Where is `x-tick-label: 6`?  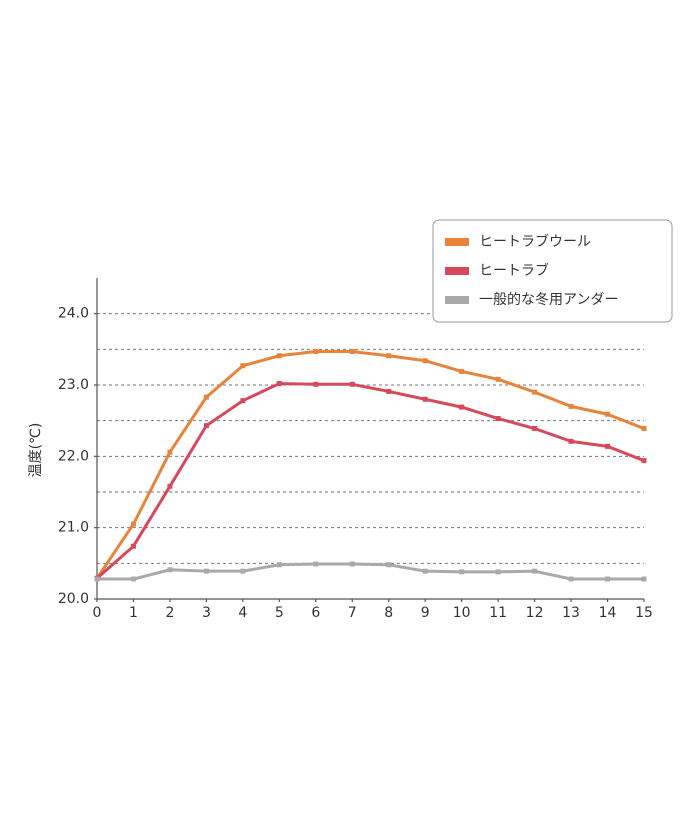
x-tick-label: 6 is located at coordinates (315, 613).